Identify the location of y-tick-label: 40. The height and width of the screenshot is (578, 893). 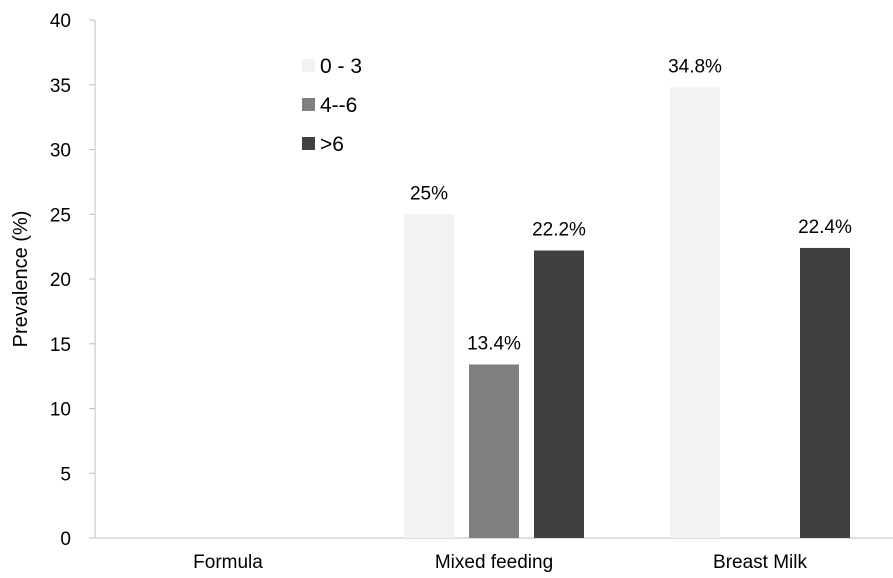
(60, 21).